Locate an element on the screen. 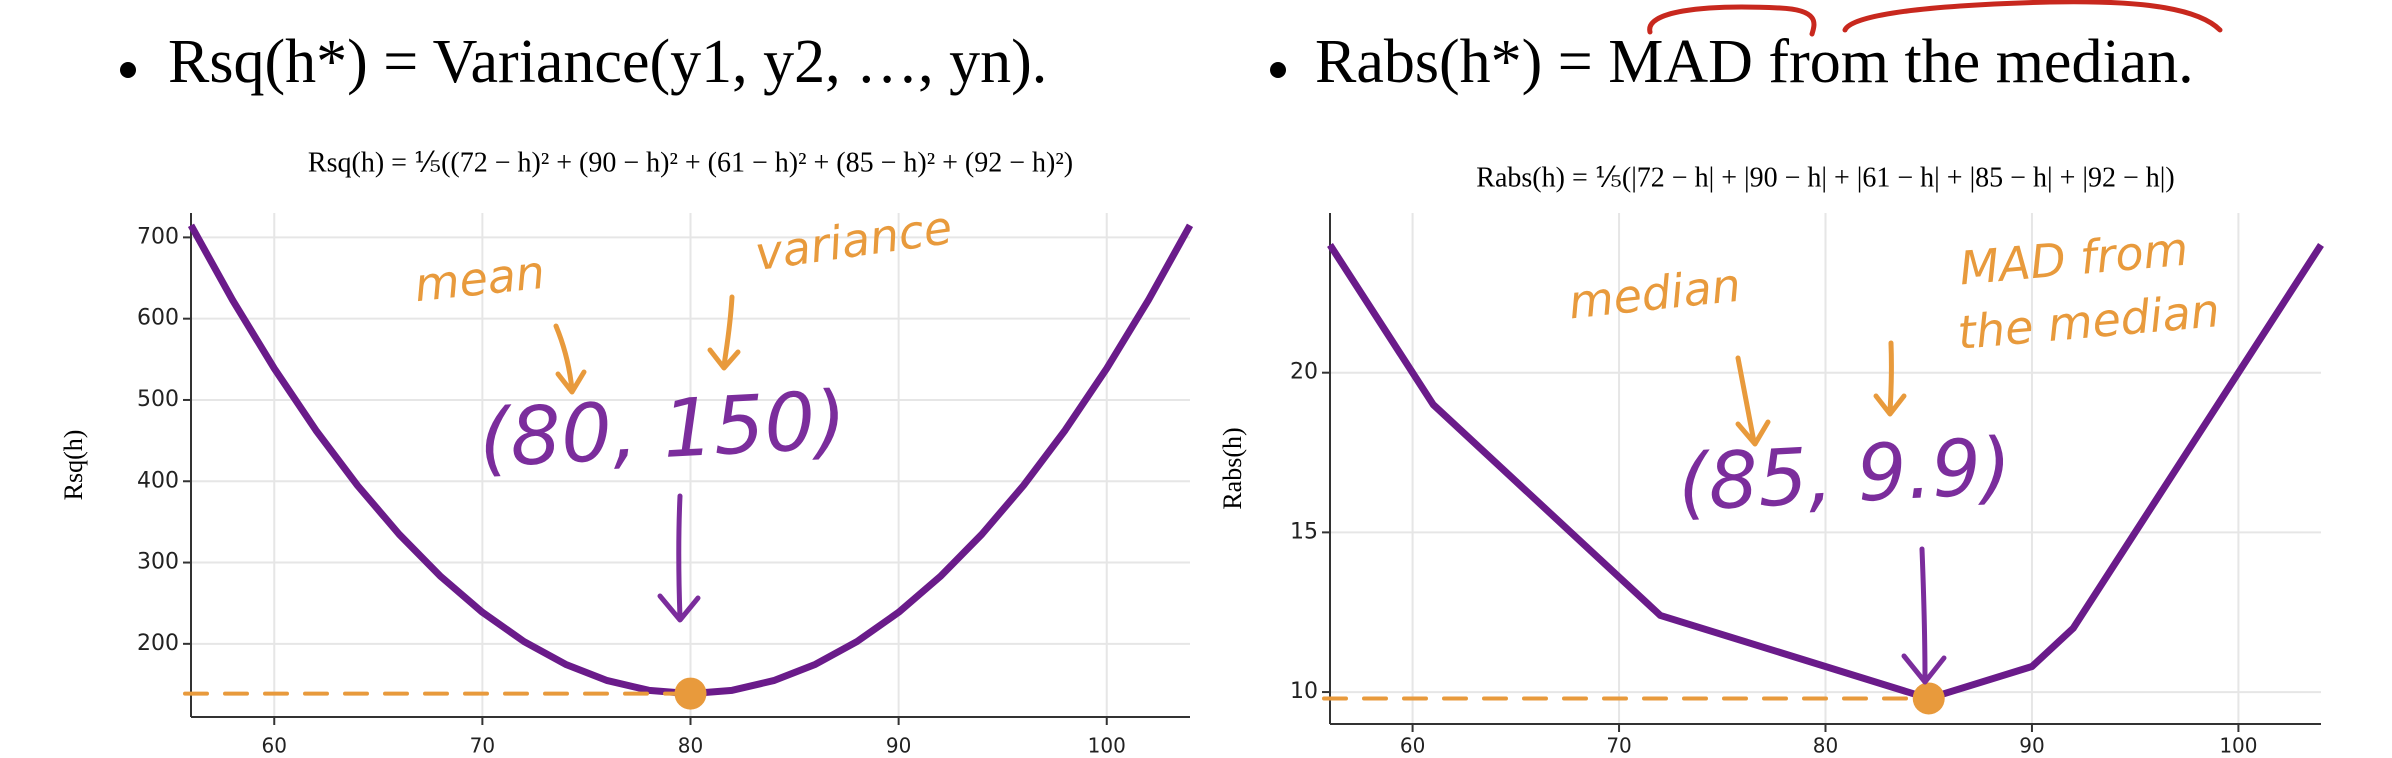  y-tick-label: 500 is located at coordinates (158, 399).